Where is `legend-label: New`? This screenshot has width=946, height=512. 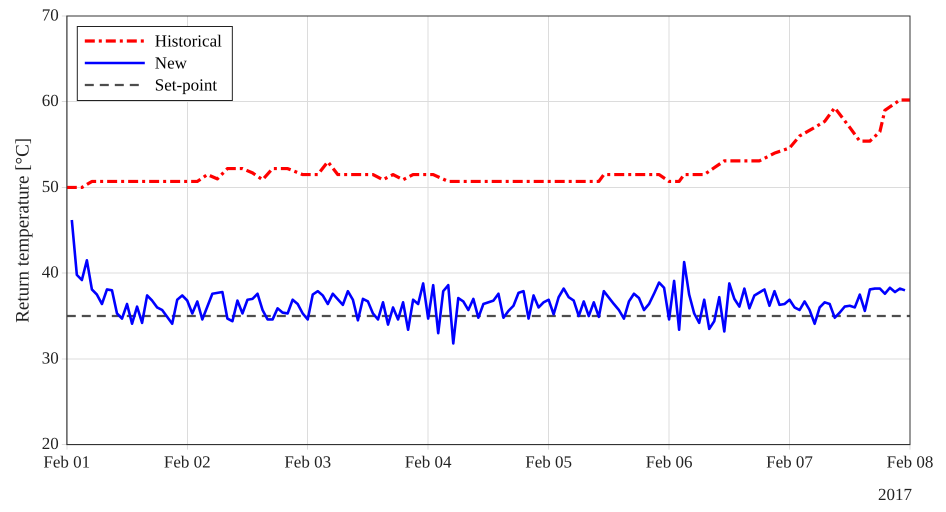
legend-label: New is located at coordinates (171, 62).